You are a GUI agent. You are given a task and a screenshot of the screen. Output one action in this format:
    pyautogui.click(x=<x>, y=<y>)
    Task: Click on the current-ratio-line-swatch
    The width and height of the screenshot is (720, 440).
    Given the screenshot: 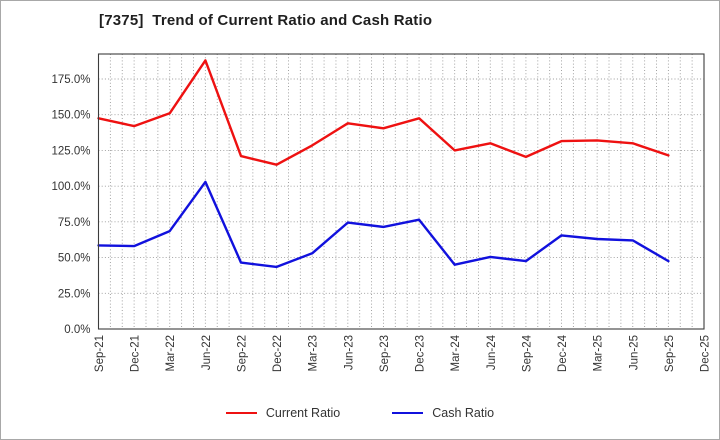 What is the action you would take?
    pyautogui.click(x=241, y=413)
    